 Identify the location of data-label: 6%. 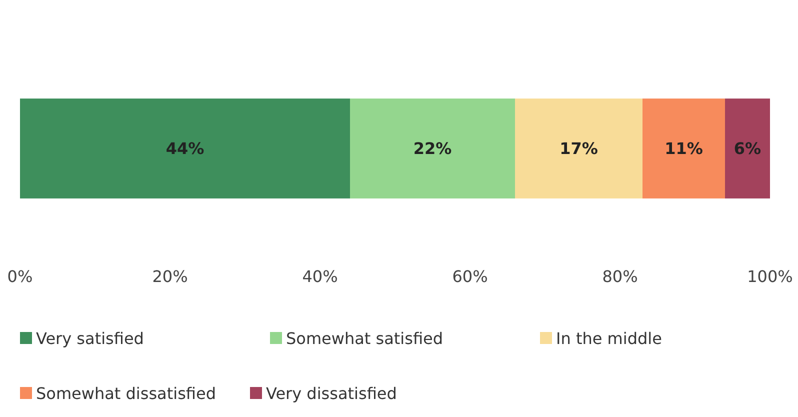
(748, 148).